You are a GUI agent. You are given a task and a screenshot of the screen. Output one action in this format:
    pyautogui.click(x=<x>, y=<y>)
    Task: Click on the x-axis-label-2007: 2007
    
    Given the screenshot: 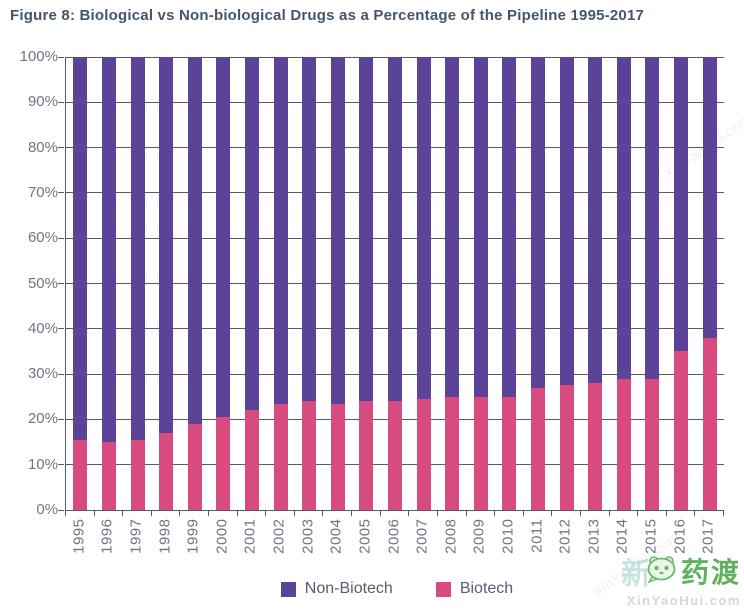 What is the action you would take?
    pyautogui.click(x=422, y=536)
    